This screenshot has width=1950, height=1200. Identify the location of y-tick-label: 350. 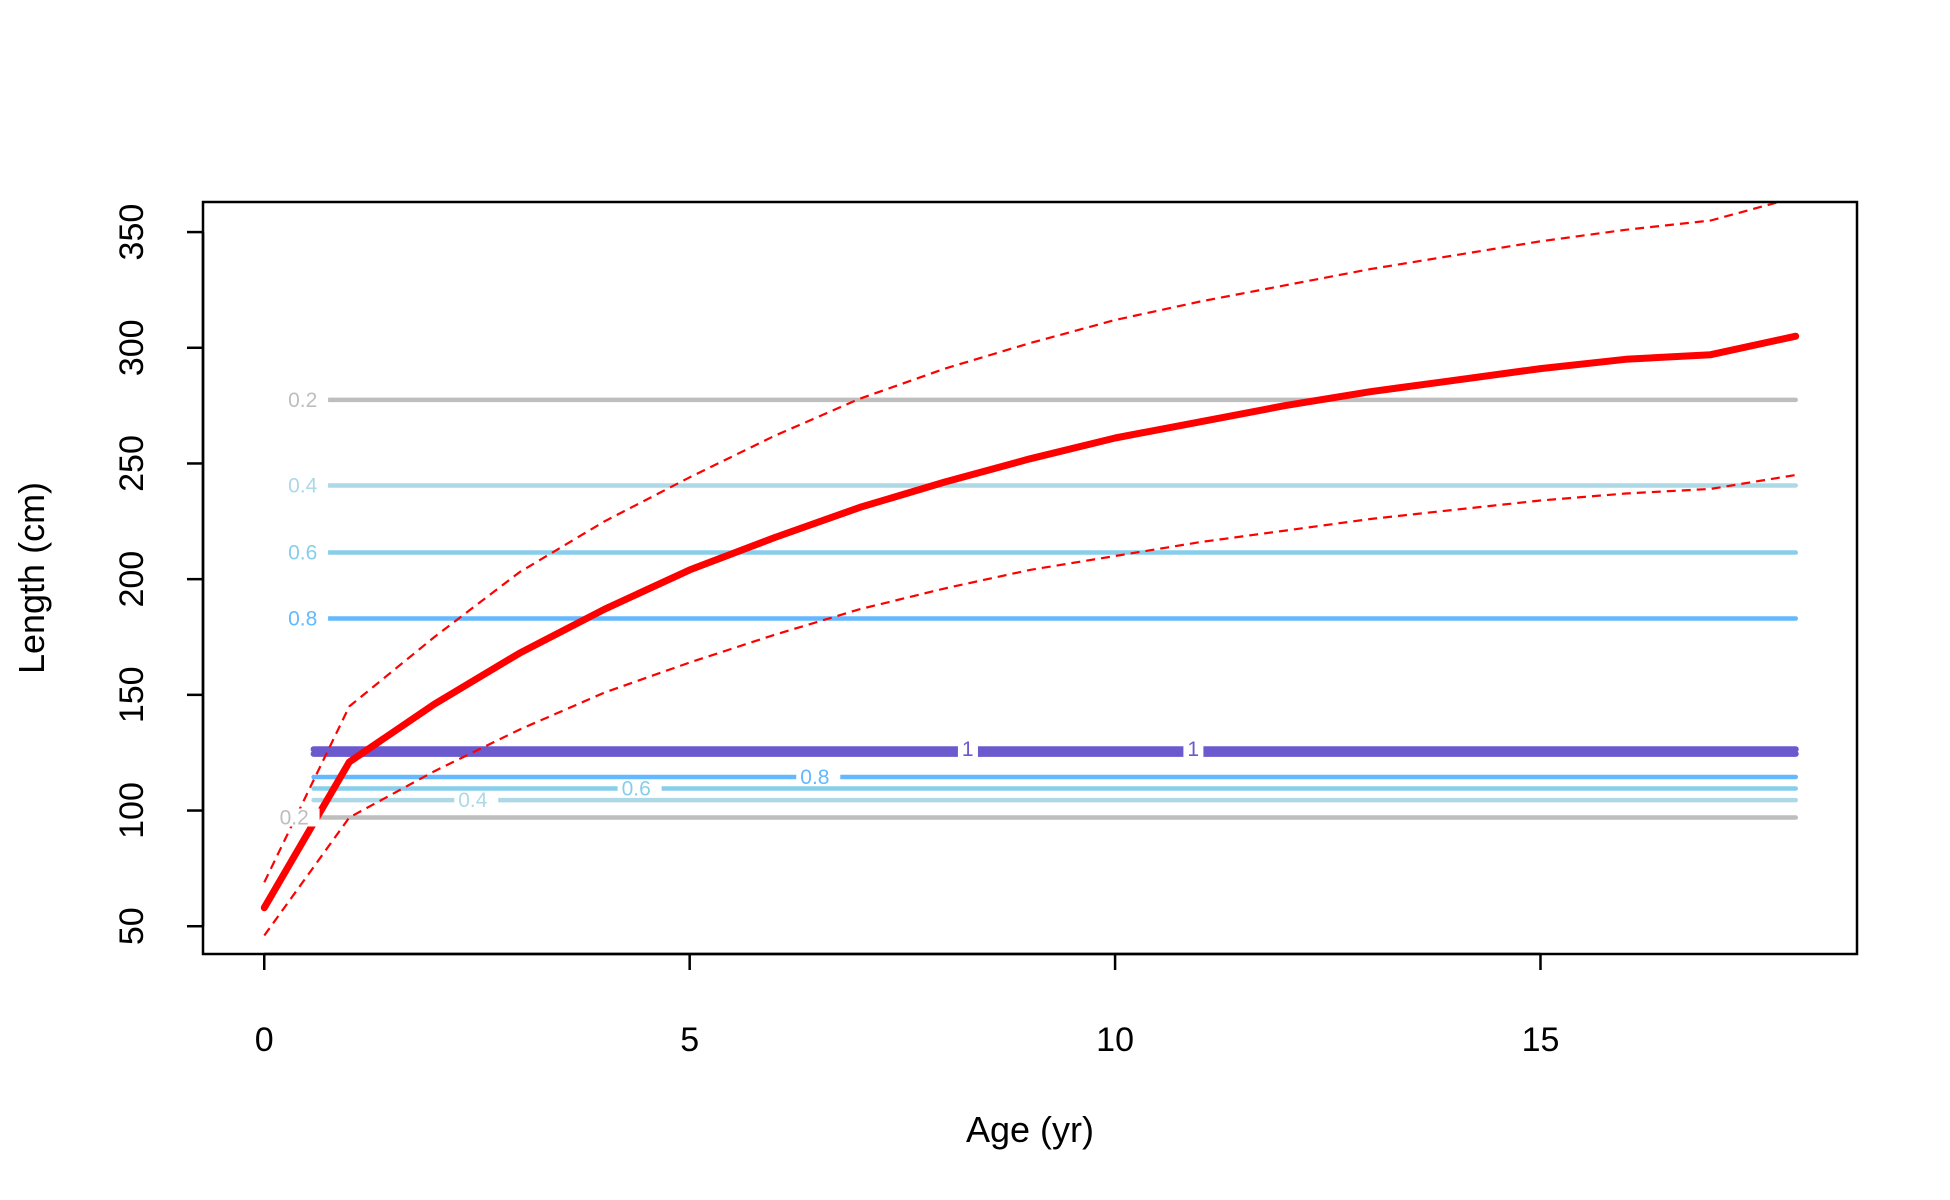
(132, 232).